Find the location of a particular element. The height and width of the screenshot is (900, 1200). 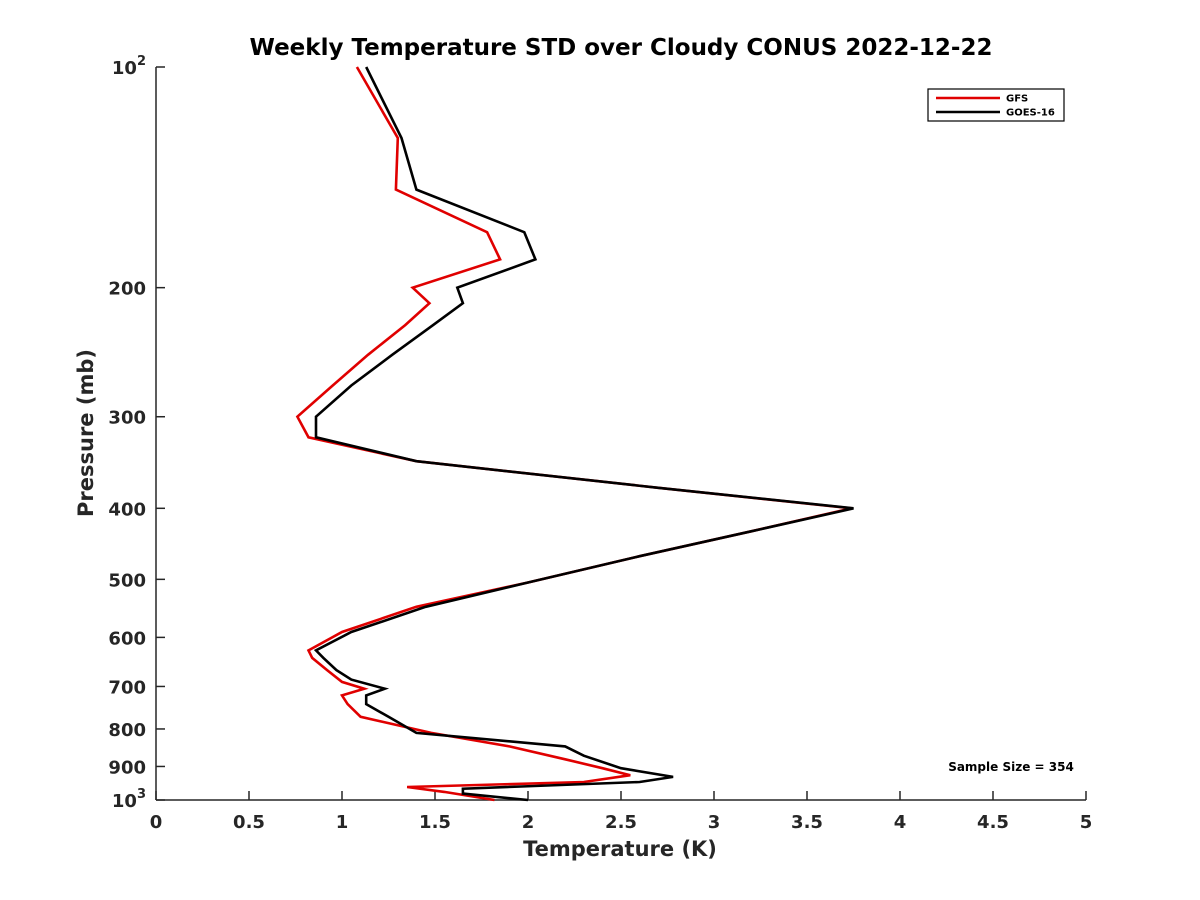

x-tick-label: 3 is located at coordinates (714, 822).